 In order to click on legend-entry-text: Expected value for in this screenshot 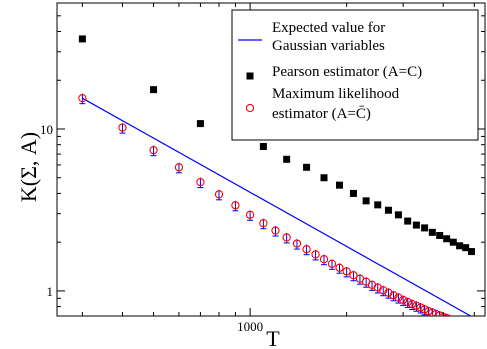, I will do `click(328, 28)`.